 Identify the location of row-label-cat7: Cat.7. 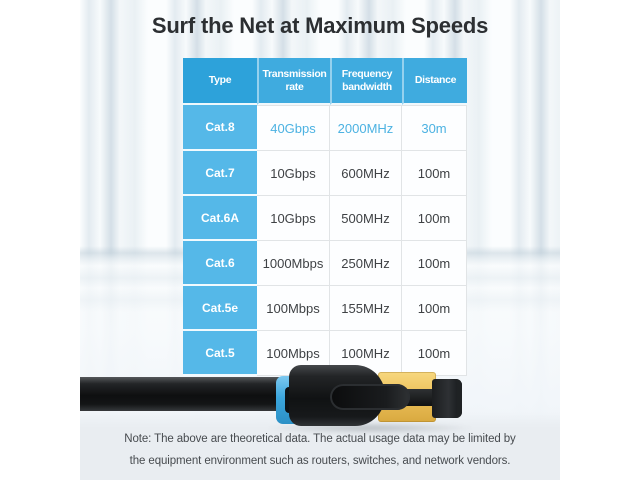
(220, 173).